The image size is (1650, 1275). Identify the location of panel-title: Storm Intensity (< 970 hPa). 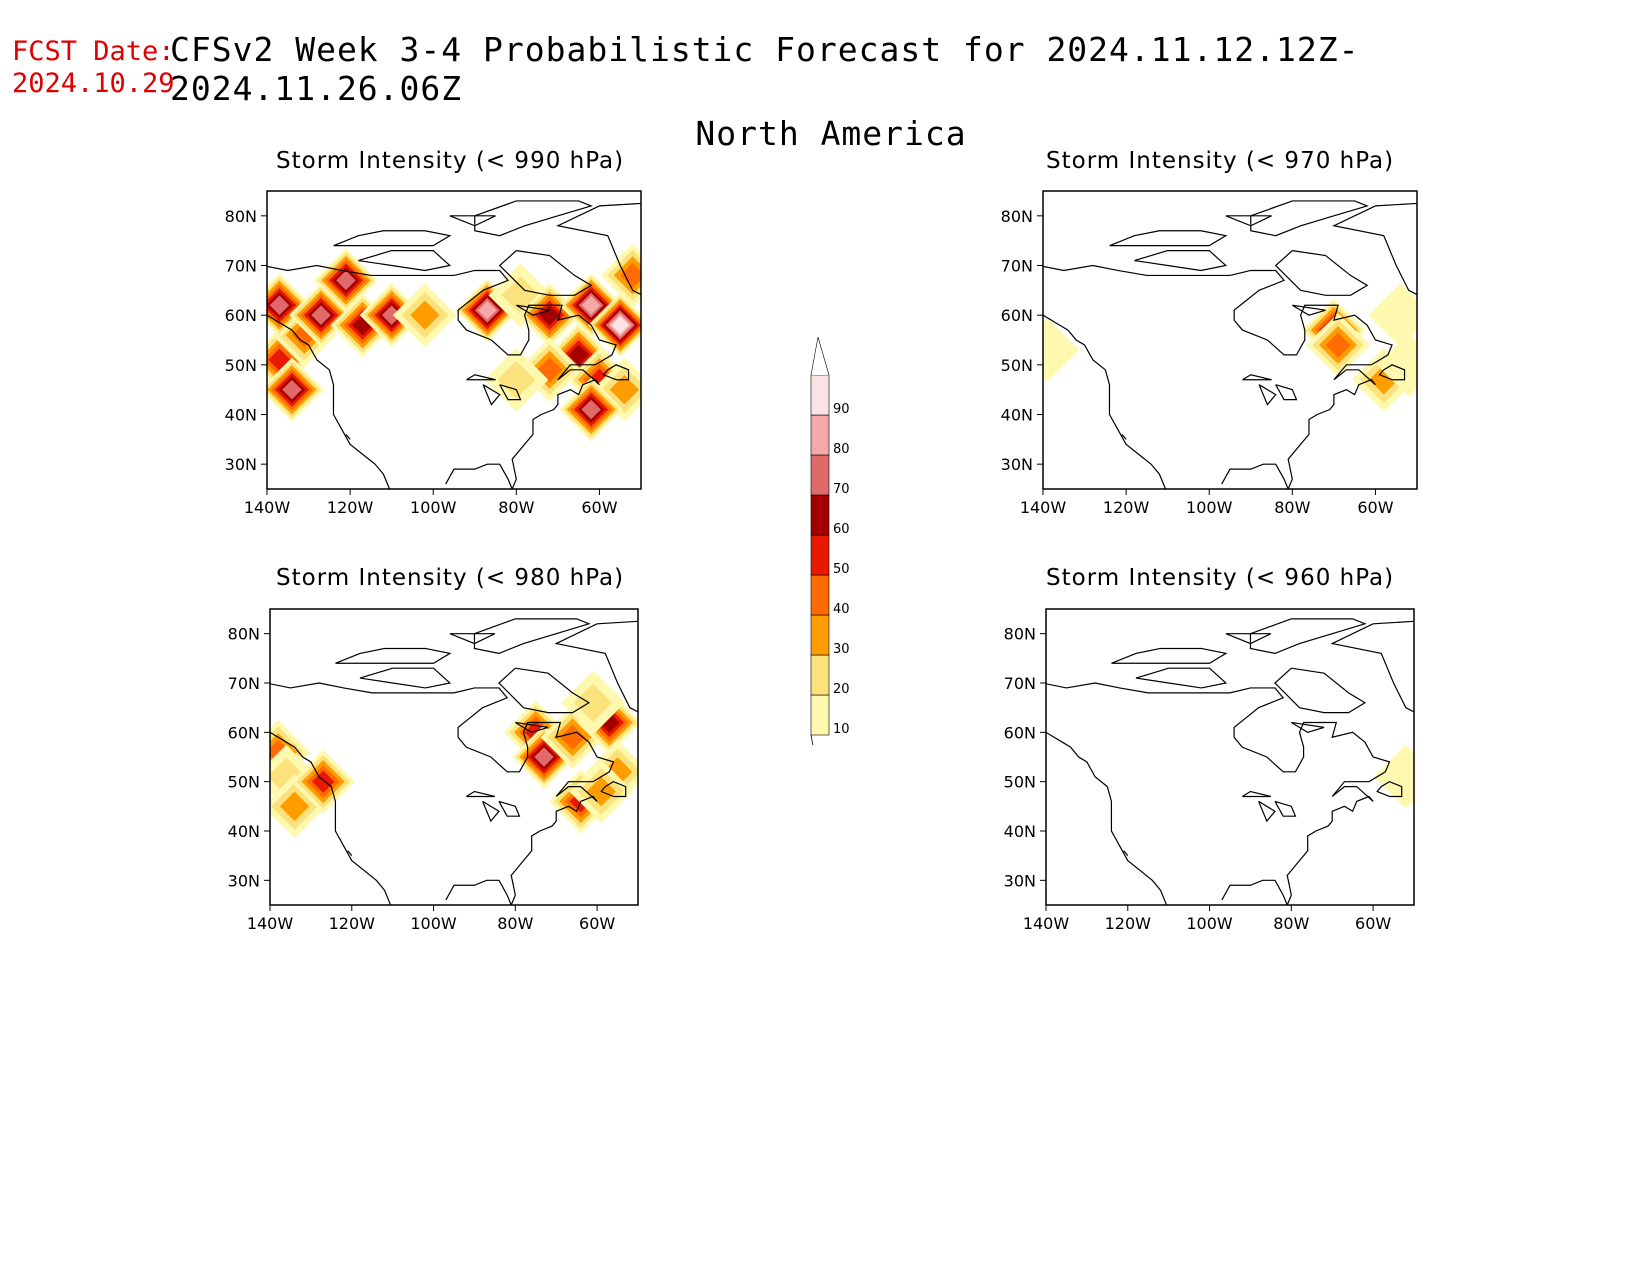
(1220, 161).